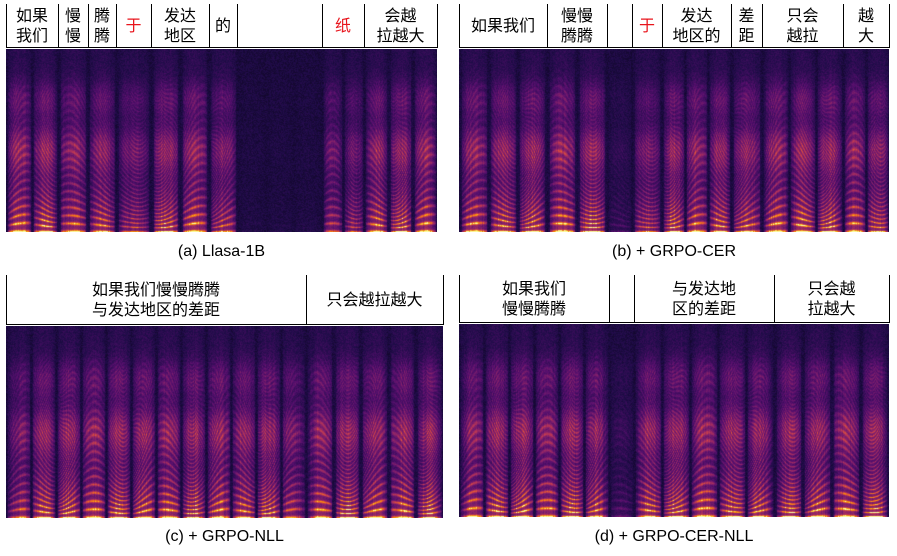 The height and width of the screenshot is (556, 897). What do you see at coordinates (576, 15) in the screenshot?
I see `segment-label-line: 慢慢` at bounding box center [576, 15].